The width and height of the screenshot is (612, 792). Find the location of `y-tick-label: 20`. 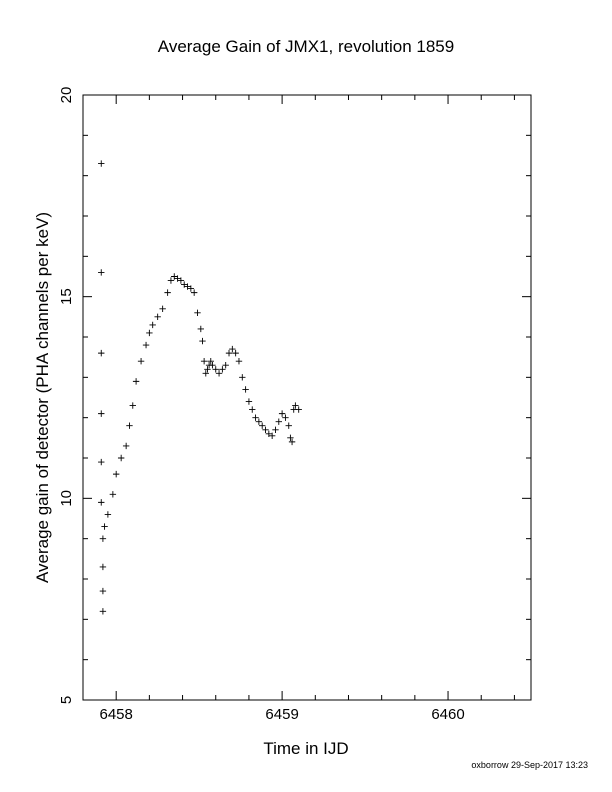

y-tick-label: 20 is located at coordinates (66, 95).